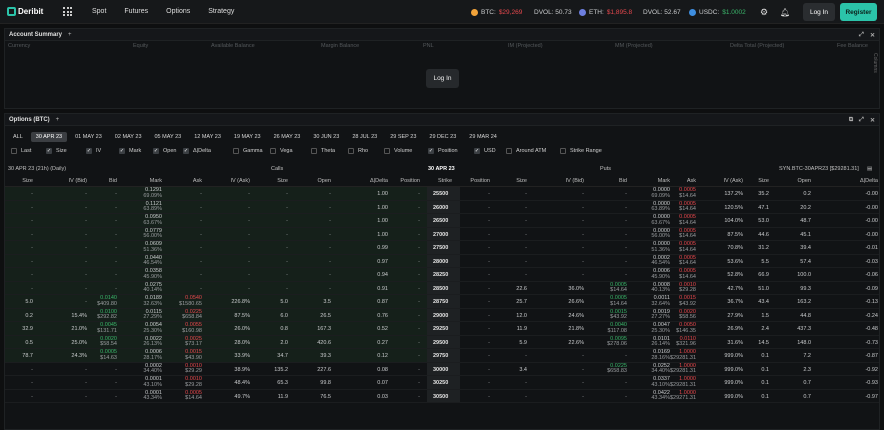  I want to click on put-col-header: Mark, so click(663, 181).